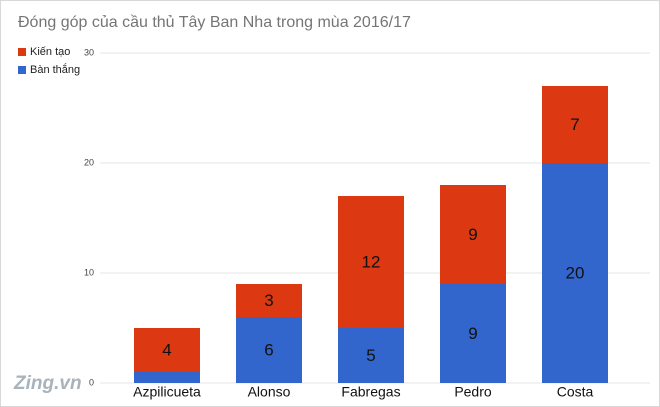 The width and height of the screenshot is (660, 407). What do you see at coordinates (89, 52) in the screenshot?
I see `y-tick-label: 30` at bounding box center [89, 52].